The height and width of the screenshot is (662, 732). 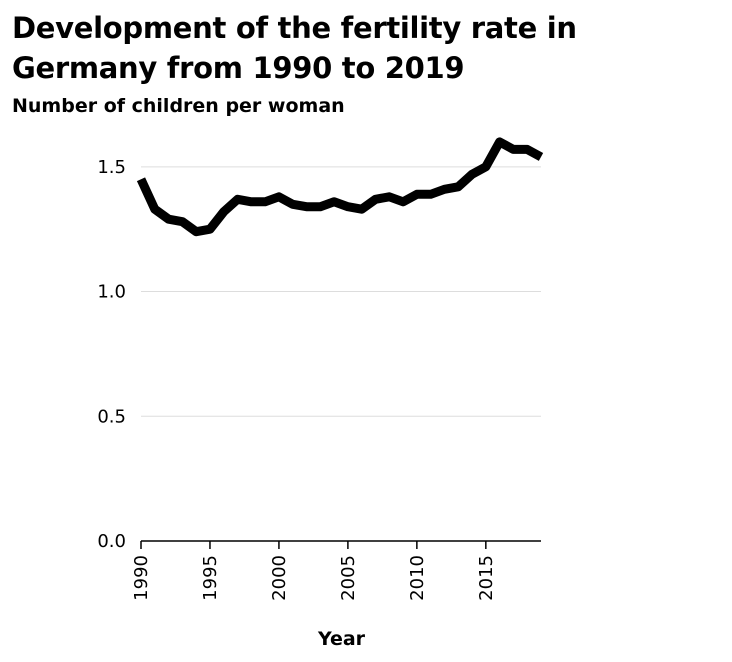 I want to click on y-tick-label: 0.0, so click(x=111, y=541).